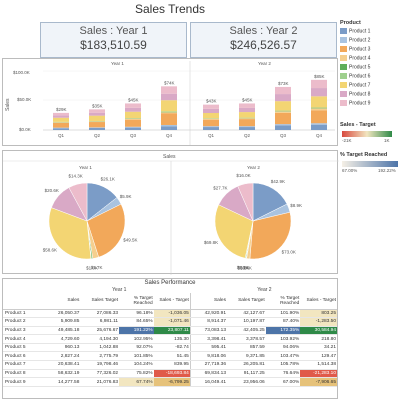 The width and height of the screenshot is (400, 400). What do you see at coordinates (283, 118) in the screenshot?
I see `bar-y2-q3-p3` at bounding box center [283, 118].